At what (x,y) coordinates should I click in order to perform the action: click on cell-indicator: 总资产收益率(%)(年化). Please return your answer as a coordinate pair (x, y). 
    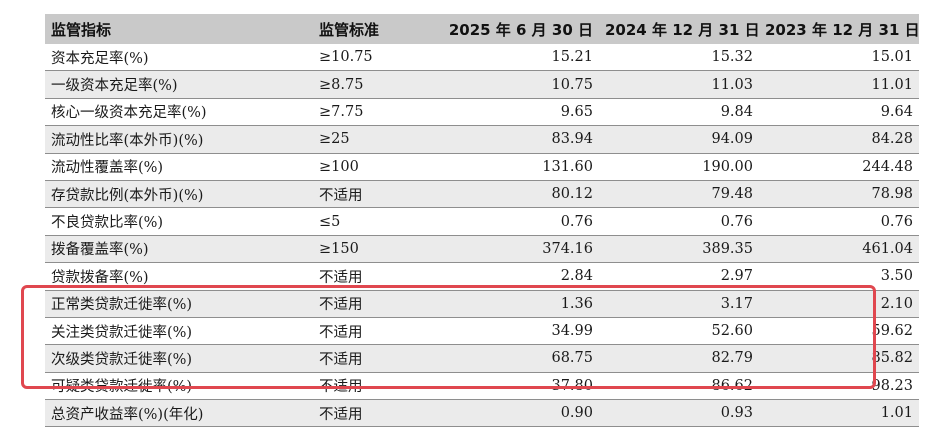
    Looking at the image, I should click on (179, 413).